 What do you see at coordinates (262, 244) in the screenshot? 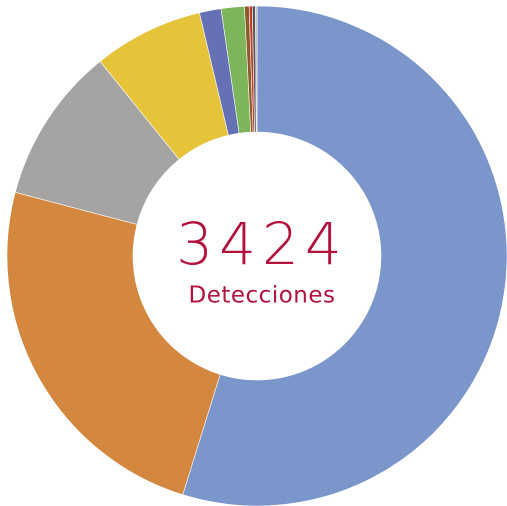
I see `center-value: 3424` at bounding box center [262, 244].